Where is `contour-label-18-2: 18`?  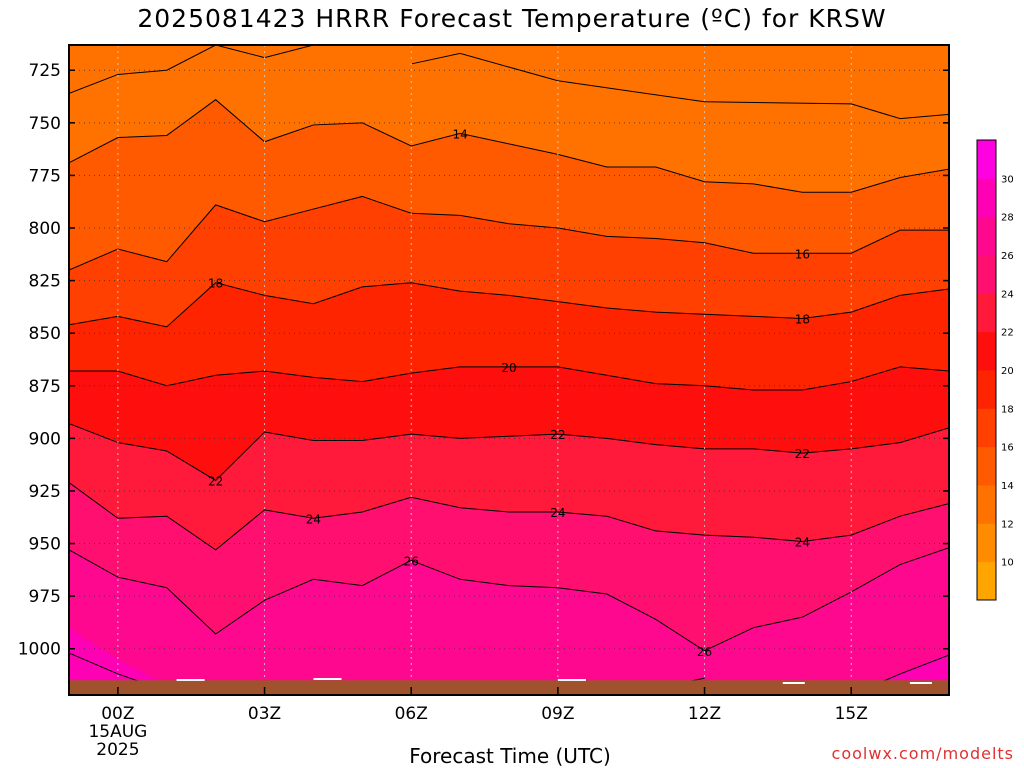 contour-label-18-2: 18 is located at coordinates (215, 284).